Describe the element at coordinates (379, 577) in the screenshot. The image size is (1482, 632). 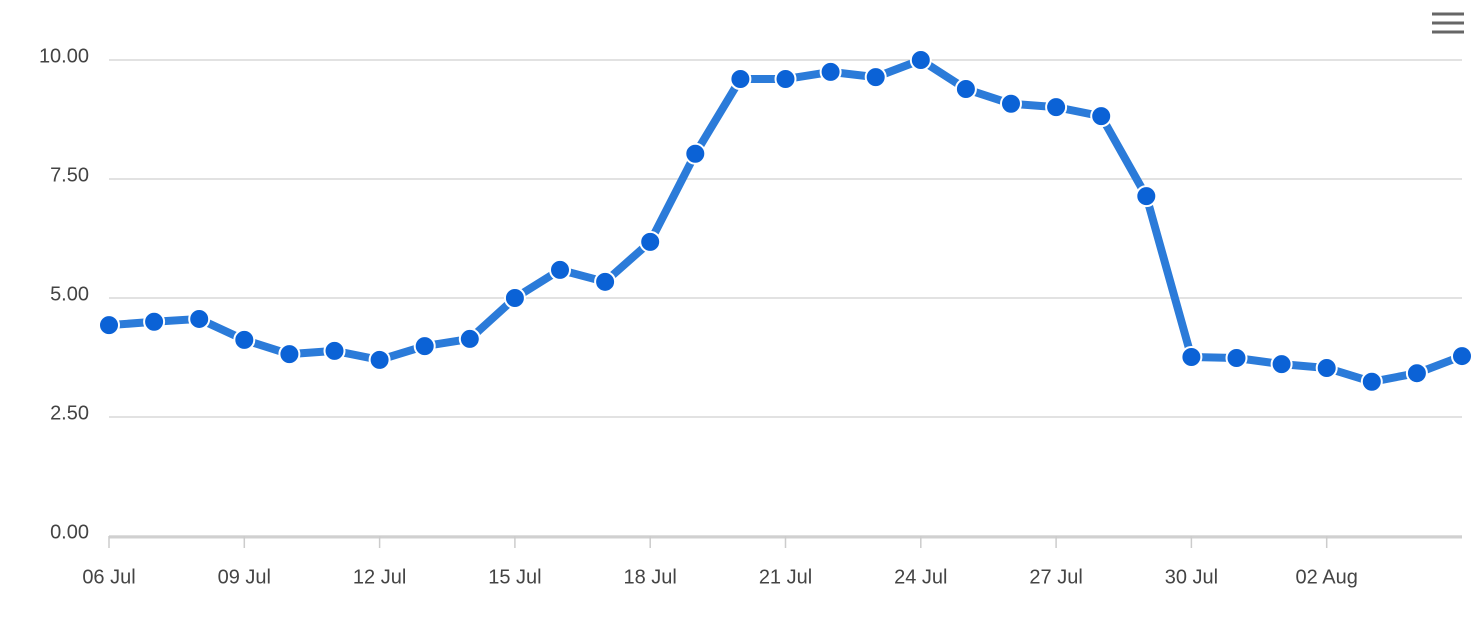
I see `x-tick-label: 12 Jul` at that location.